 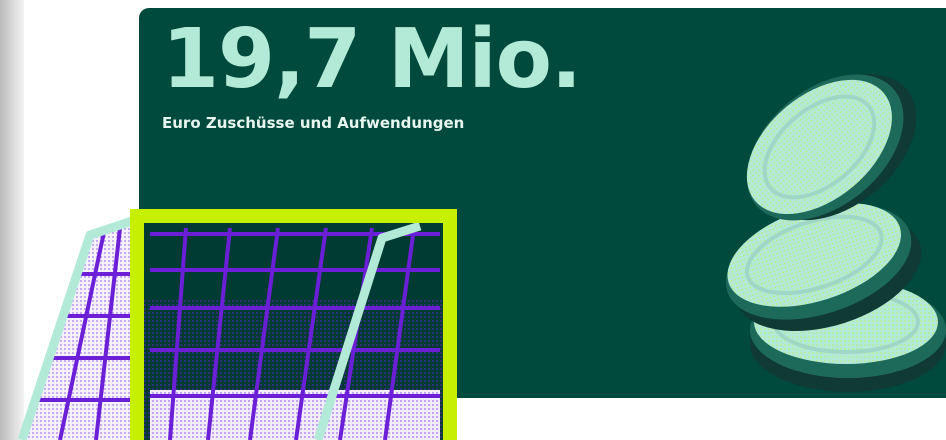 I want to click on stat-headline: 19,7 Mio., so click(x=372, y=59).